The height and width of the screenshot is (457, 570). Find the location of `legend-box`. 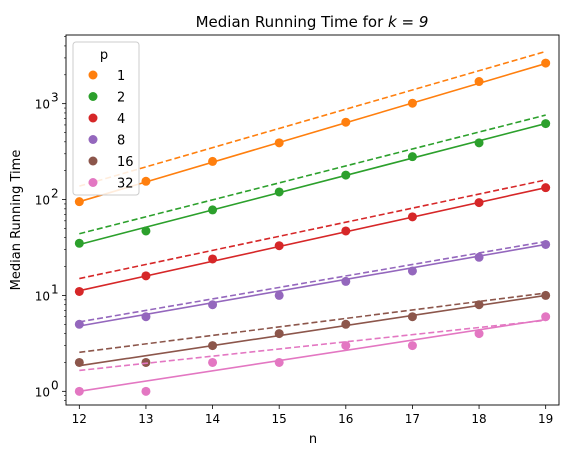

legend-box is located at coordinates (106, 118).